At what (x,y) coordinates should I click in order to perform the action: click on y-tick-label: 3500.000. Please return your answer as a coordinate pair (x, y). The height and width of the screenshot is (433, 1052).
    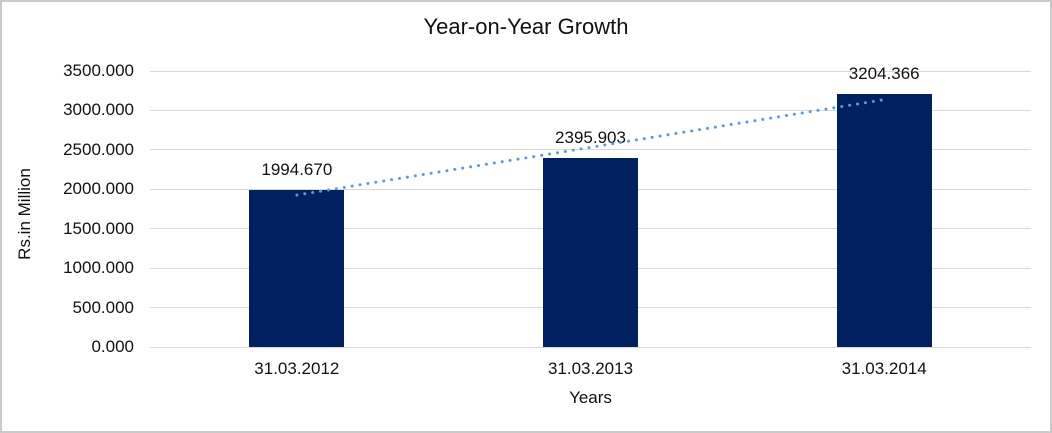
    Looking at the image, I should click on (98, 70).